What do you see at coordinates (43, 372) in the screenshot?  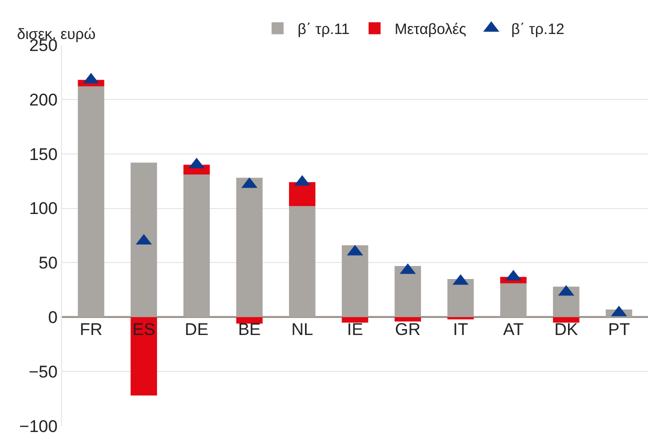 I see `y-tick-label: −50` at bounding box center [43, 372].